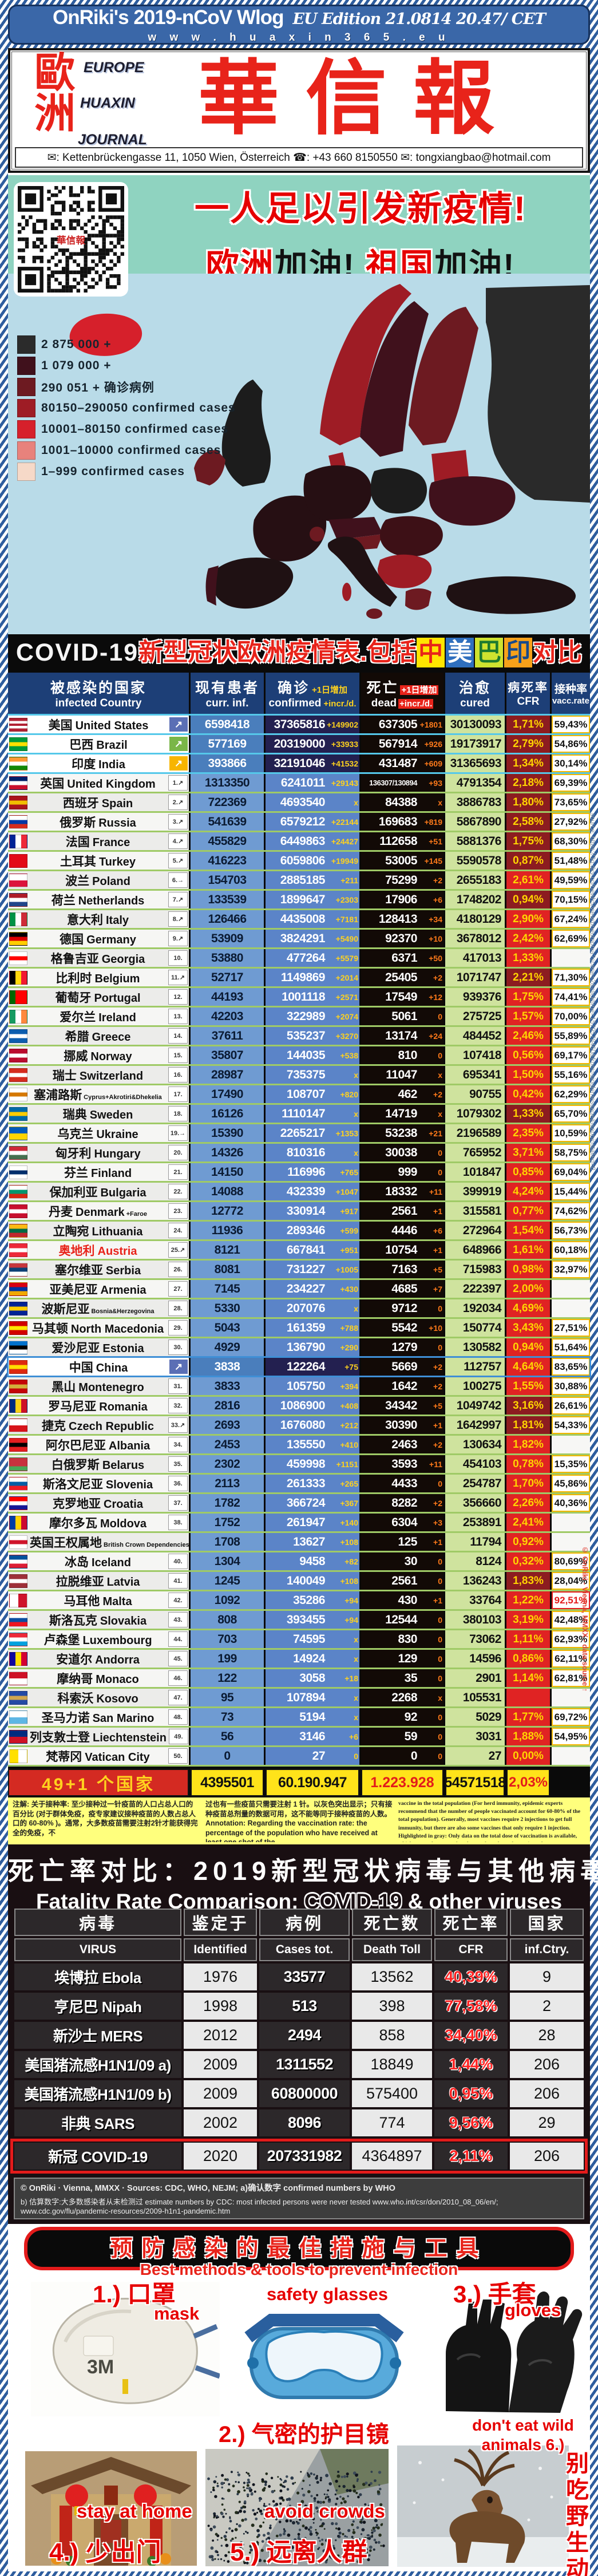 This screenshot has height=2576, width=598. Describe the element at coordinates (393, 783) in the screenshot. I see `dead-number: 136307/130894` at that location.